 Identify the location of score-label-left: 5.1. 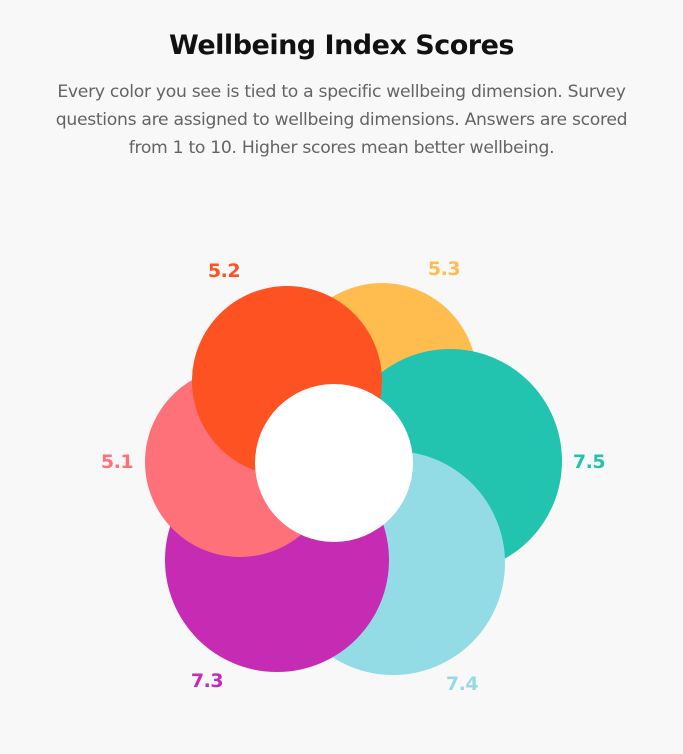
(117, 462).